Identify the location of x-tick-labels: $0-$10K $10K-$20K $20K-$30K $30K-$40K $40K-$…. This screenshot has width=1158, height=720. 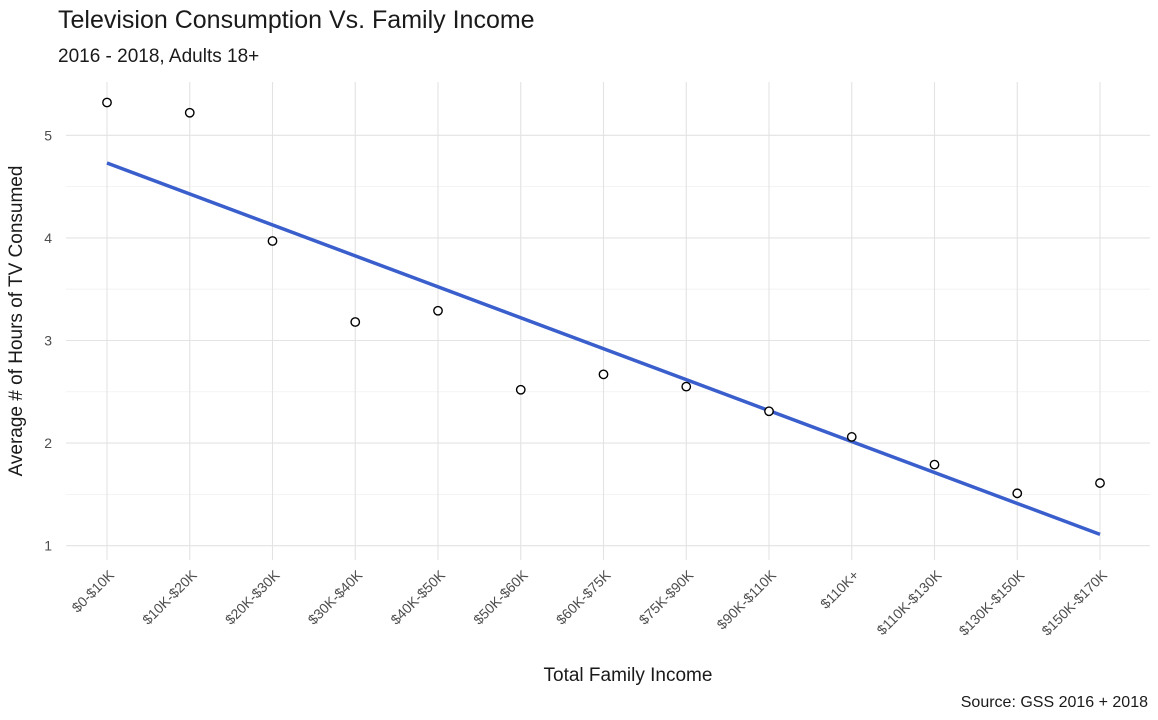
(589, 602).